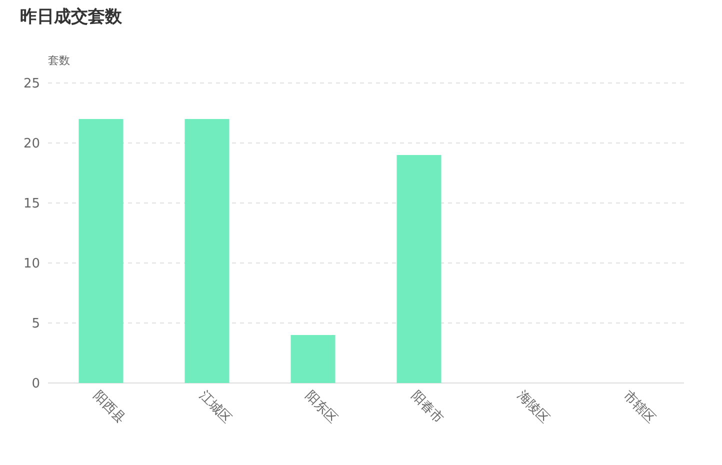  I want to click on y-tick-label: 25, so click(31, 84).